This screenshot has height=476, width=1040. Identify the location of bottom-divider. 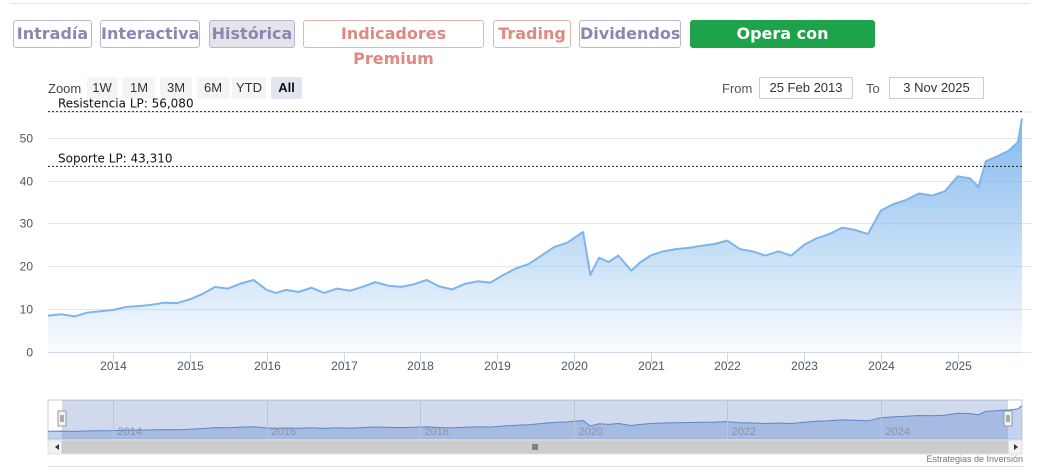
(535, 466).